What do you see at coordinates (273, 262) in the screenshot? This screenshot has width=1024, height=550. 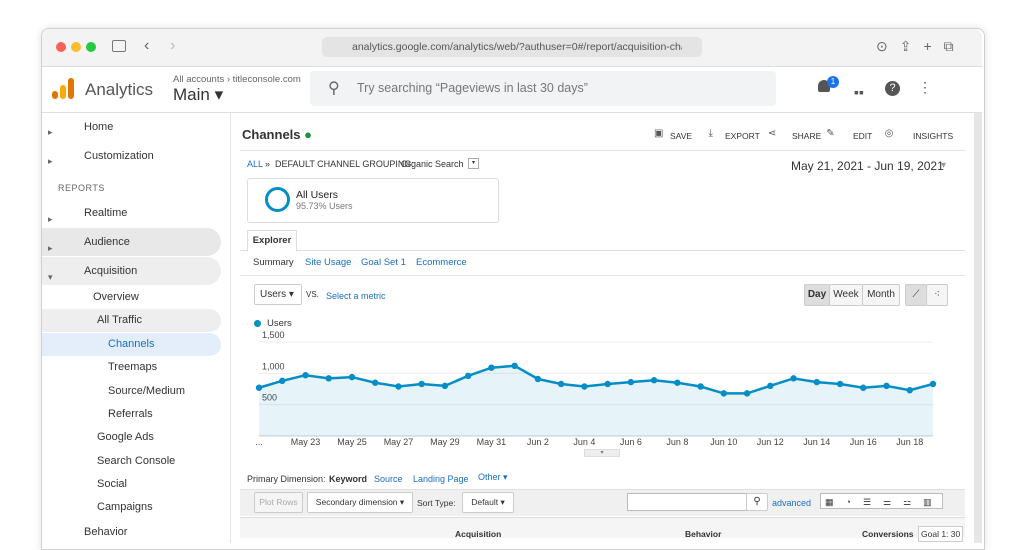 I see `subtab: Summary` at bounding box center [273, 262].